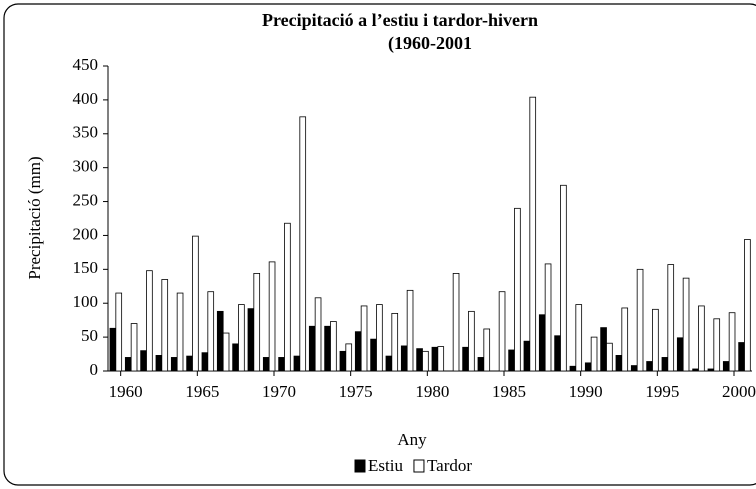  I want to click on x-tick-label: 1970, so click(279, 391).